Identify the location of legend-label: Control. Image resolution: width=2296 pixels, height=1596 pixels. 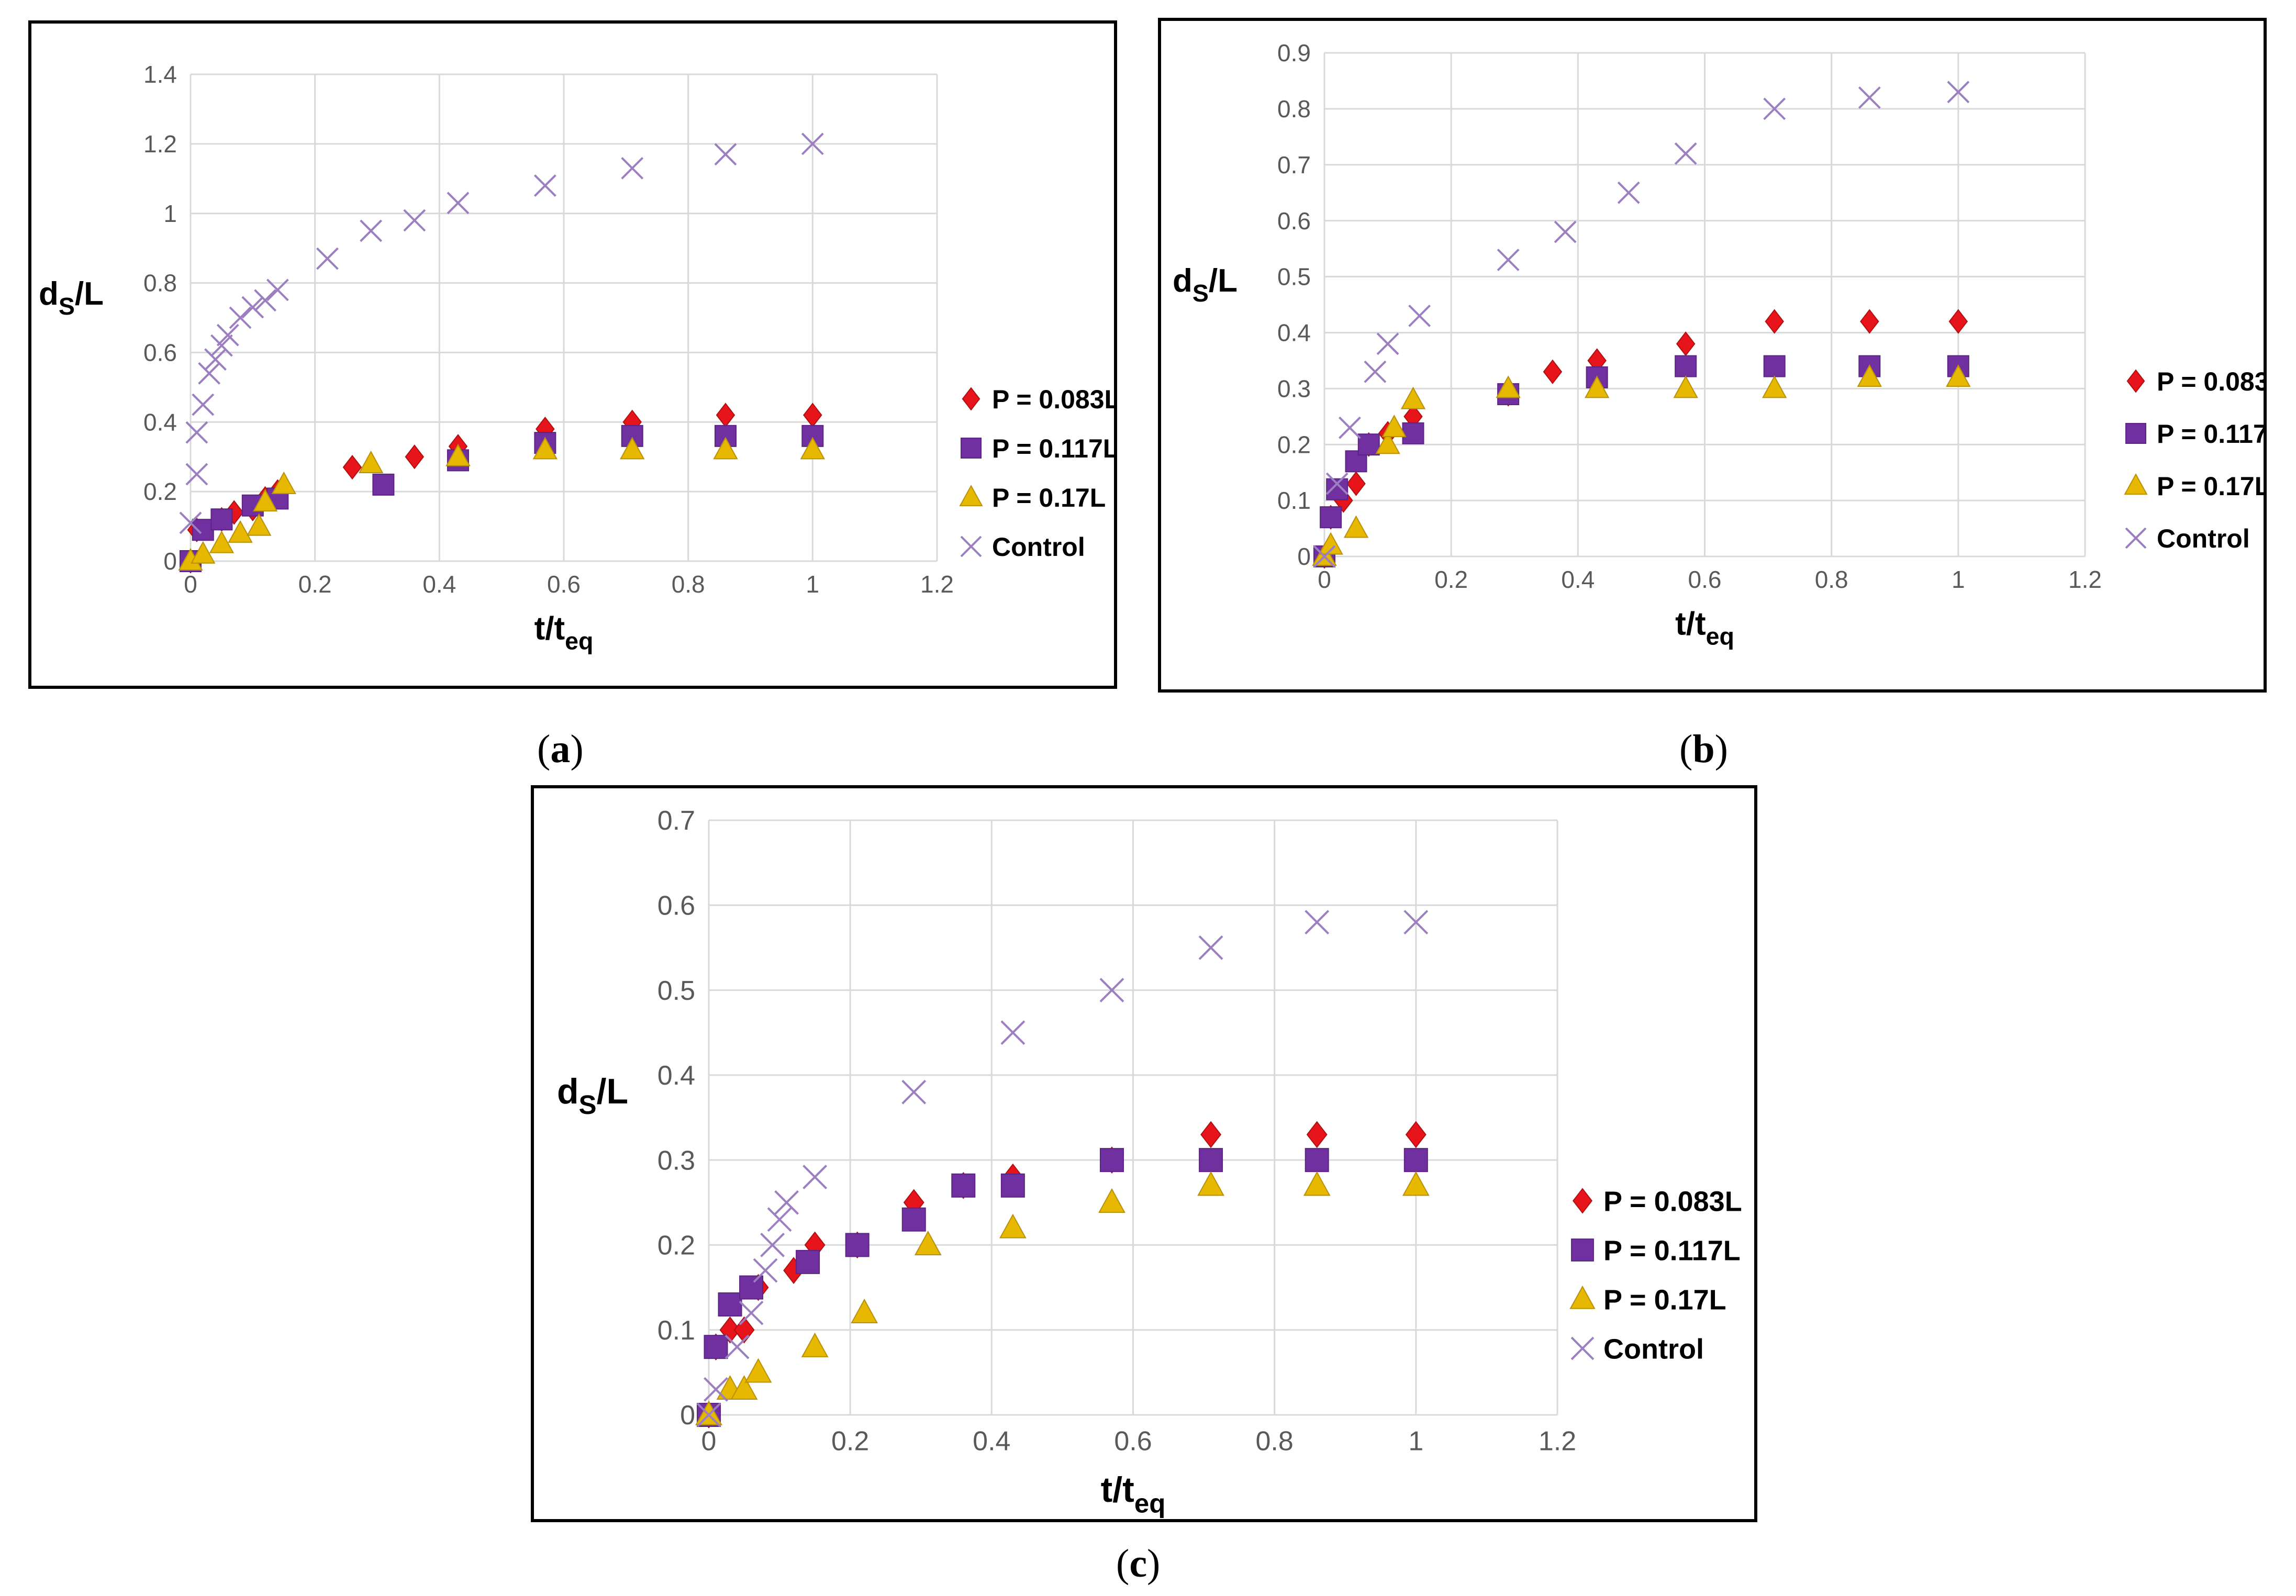
(2203, 538).